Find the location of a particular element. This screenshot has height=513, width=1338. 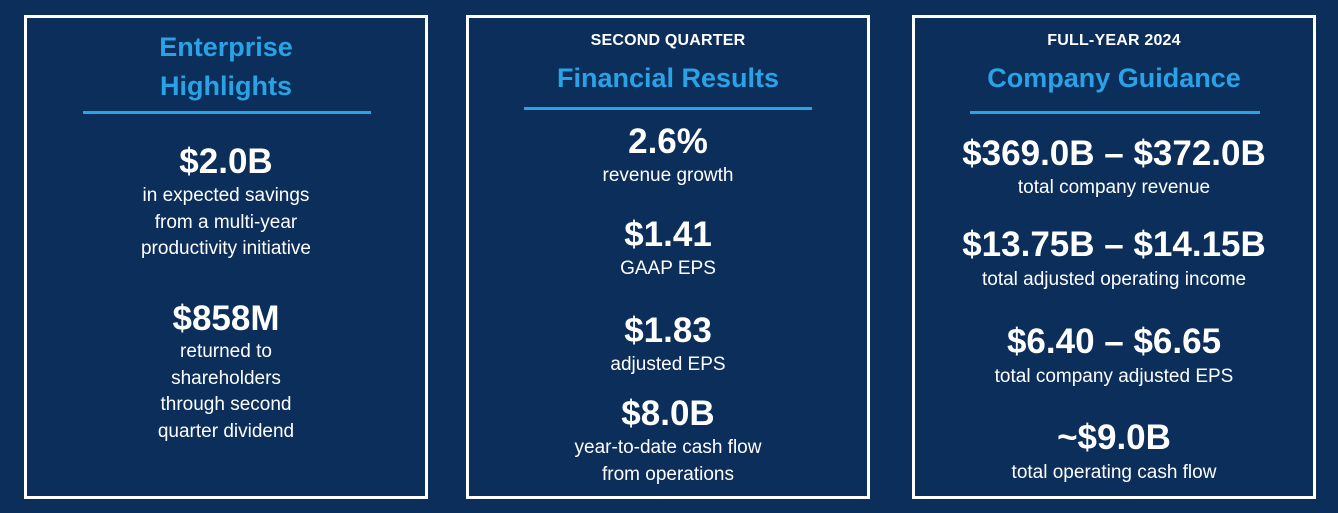

metric-desc-line: revenue growth is located at coordinates (668, 175).